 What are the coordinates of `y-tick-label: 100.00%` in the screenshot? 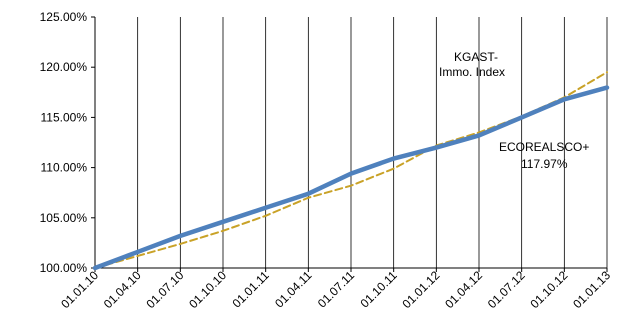 It's located at (64, 268).